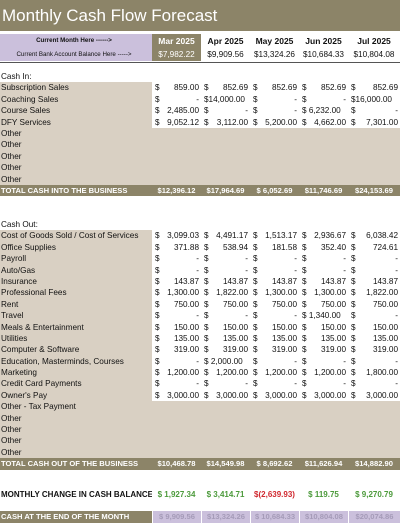 The image size is (400, 525). I want to click on total-cell: $14,882.90, so click(373, 464).